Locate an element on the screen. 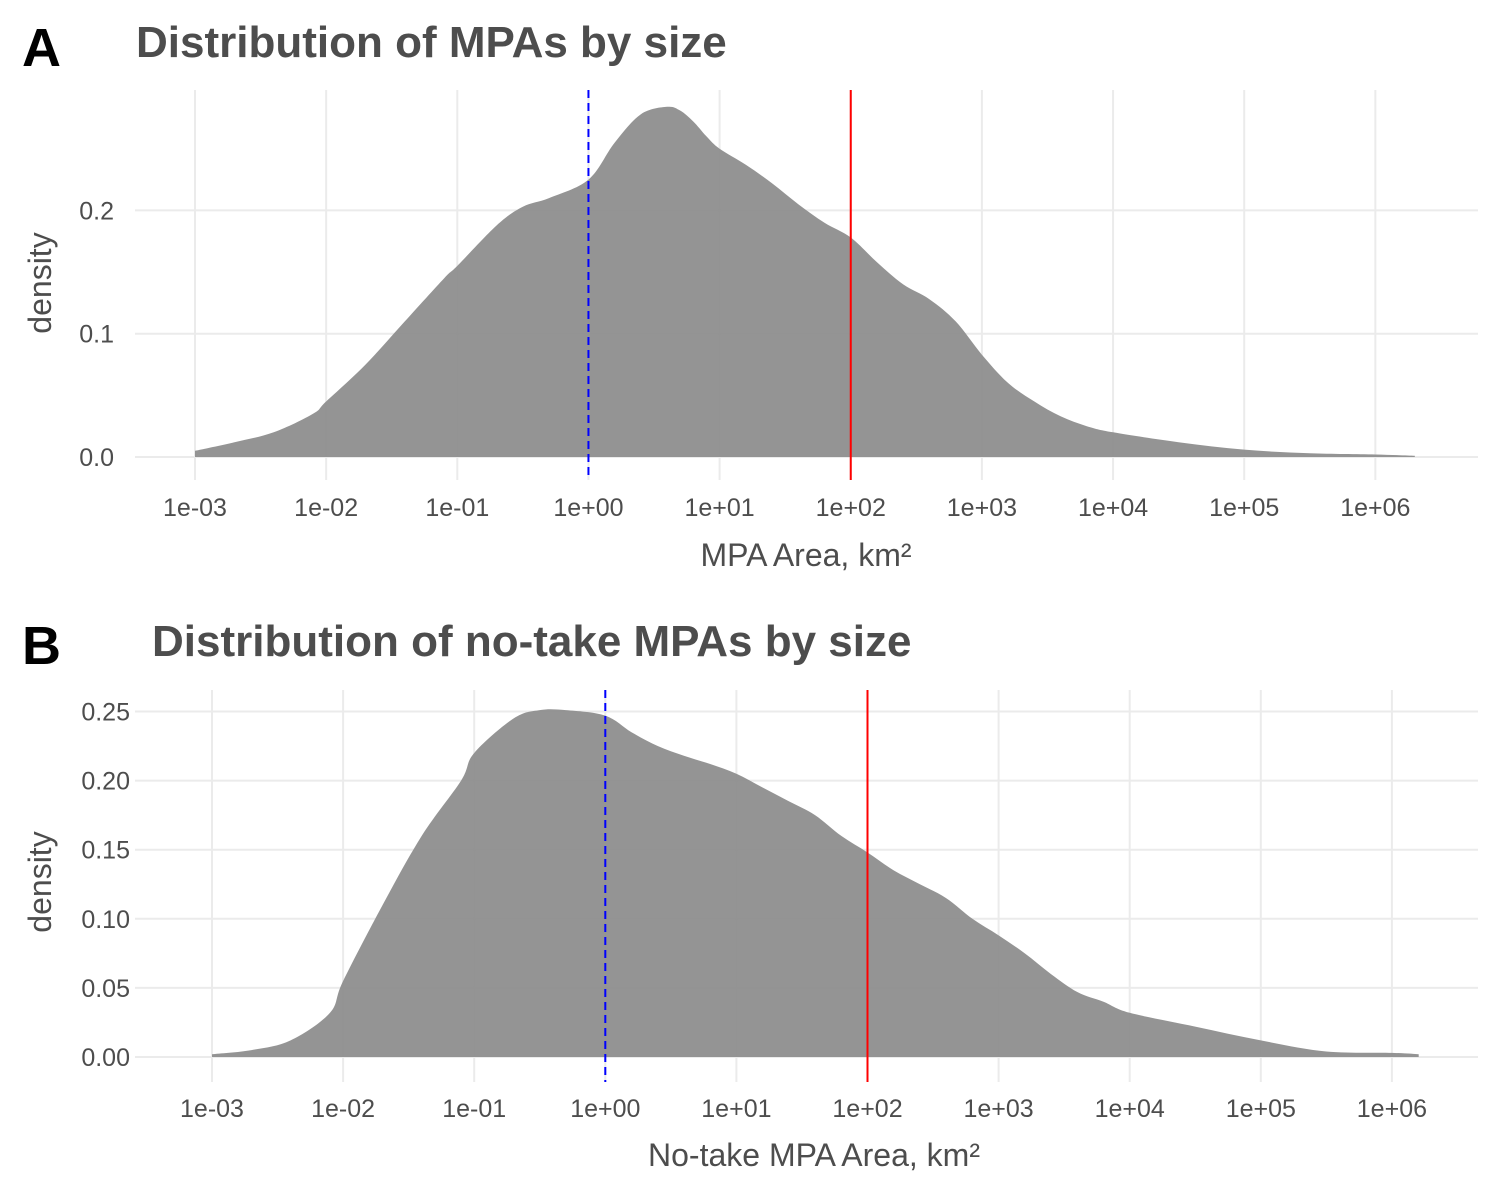 Image resolution: width=1500 pixels, height=1200 pixels. x-tick-label-b: 1e+00 is located at coordinates (605, 1109).